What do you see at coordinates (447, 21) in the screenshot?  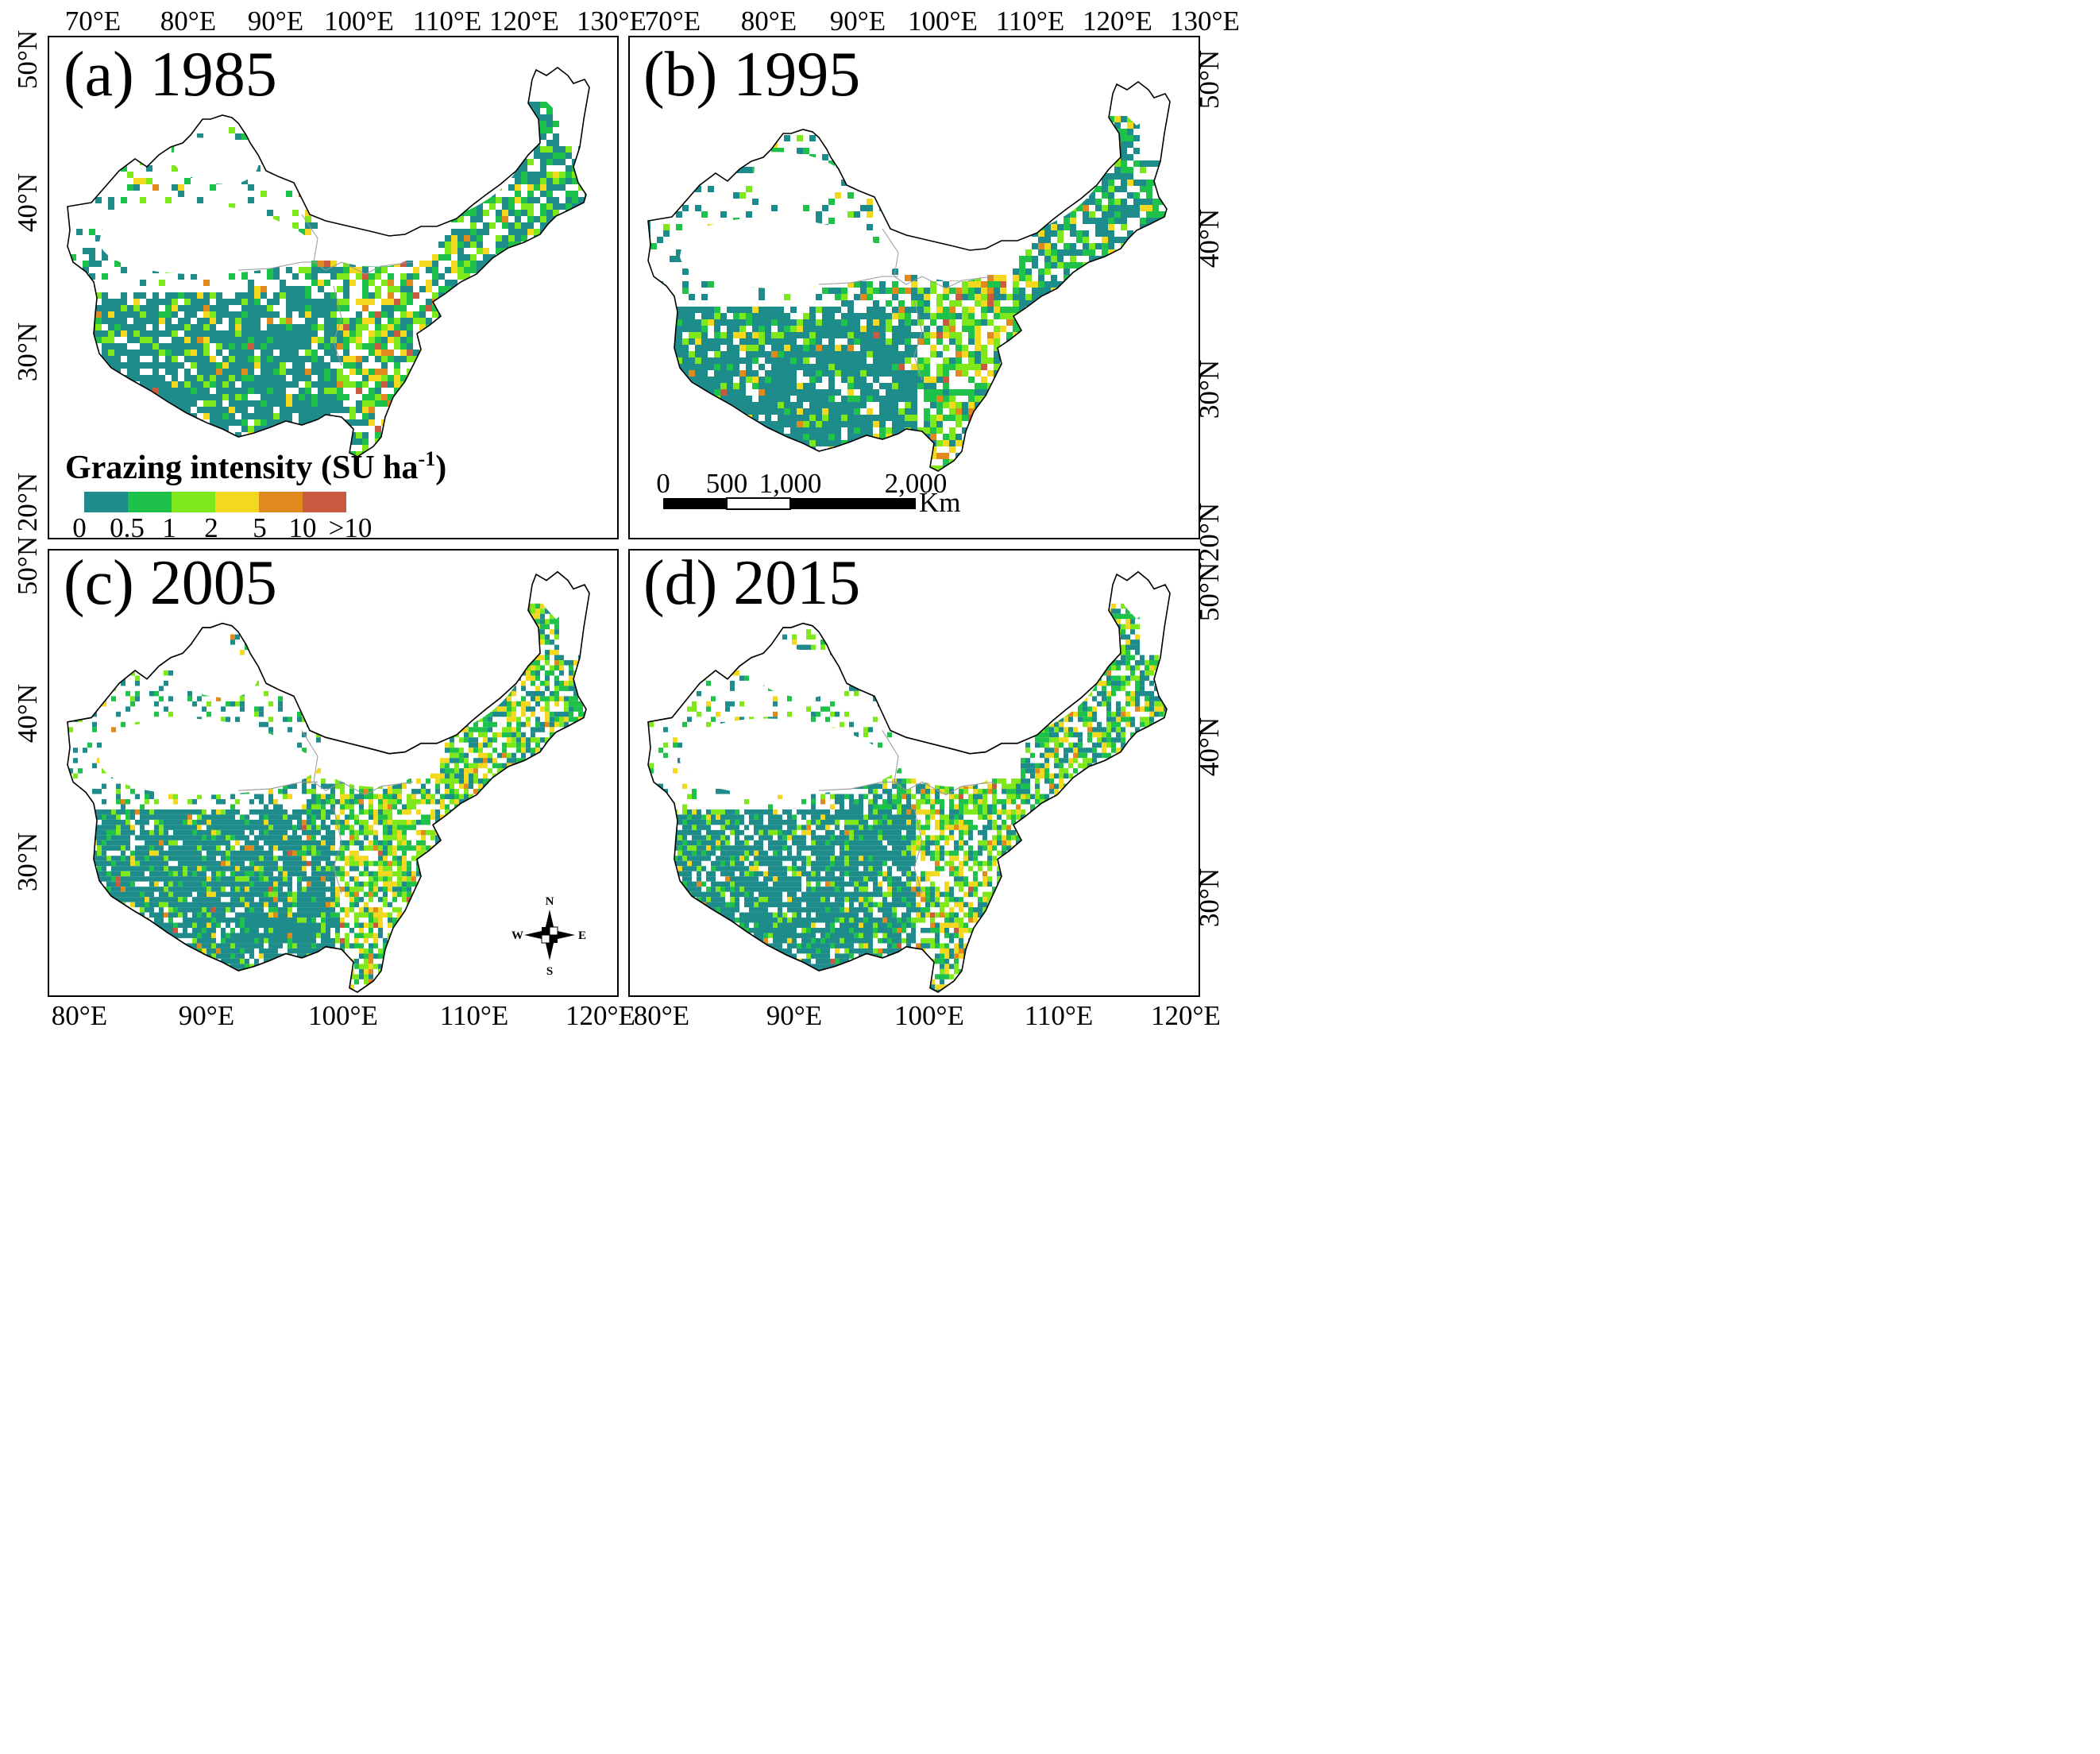 I see `panel-a-top-tick-4: 110°E` at bounding box center [447, 21].